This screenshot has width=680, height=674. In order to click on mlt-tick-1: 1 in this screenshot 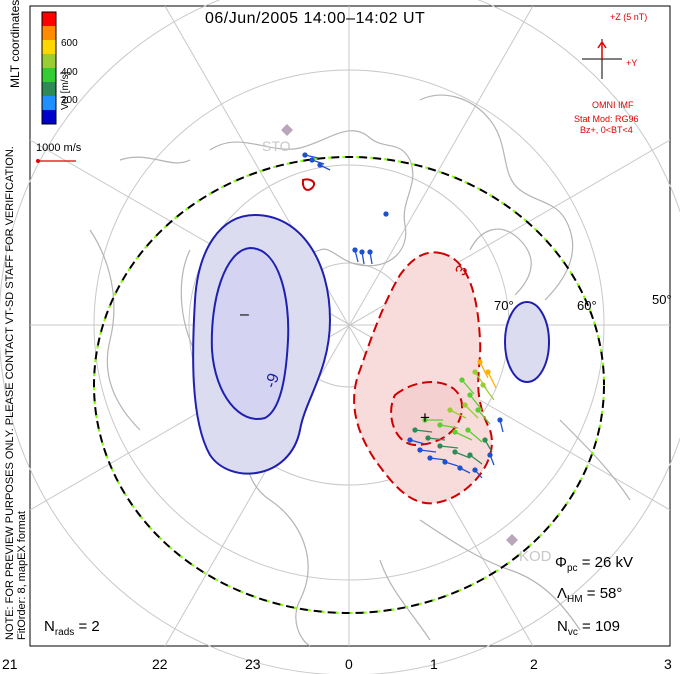, I will do `click(434, 664)`.